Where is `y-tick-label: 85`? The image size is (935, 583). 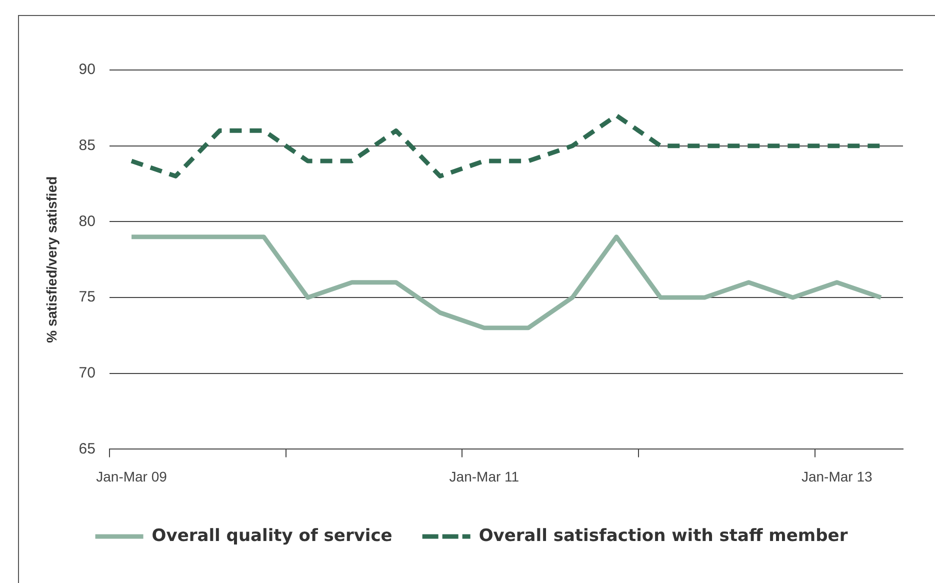
y-tick-label: 85 is located at coordinates (87, 145).